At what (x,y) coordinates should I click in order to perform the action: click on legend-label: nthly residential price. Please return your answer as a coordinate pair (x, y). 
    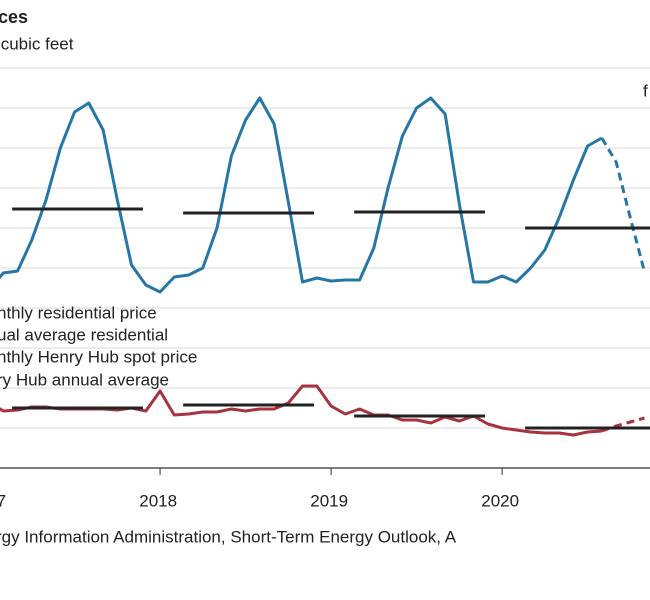
    Looking at the image, I should click on (78, 312).